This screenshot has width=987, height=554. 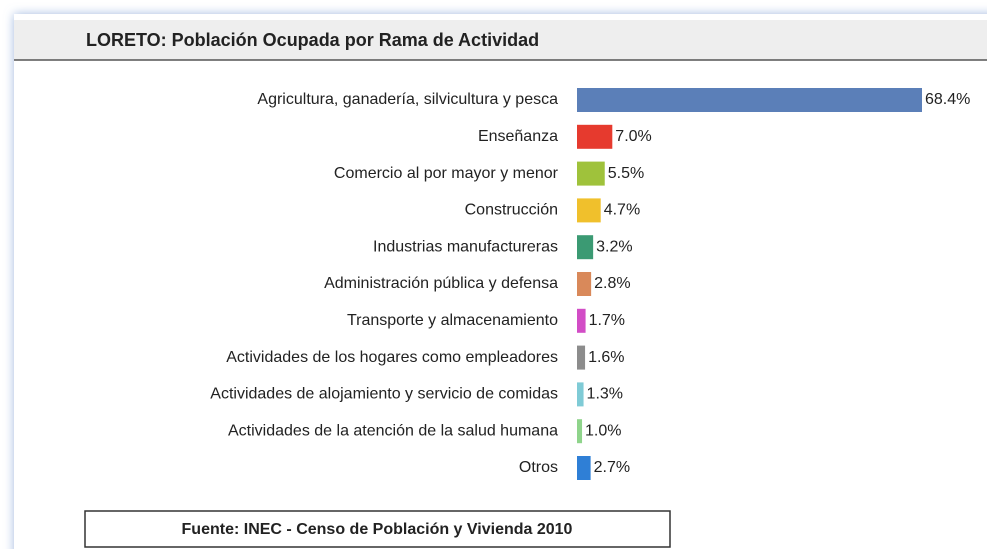 What do you see at coordinates (441, 283) in the screenshot?
I see `category-label: Administración pública y defensa` at bounding box center [441, 283].